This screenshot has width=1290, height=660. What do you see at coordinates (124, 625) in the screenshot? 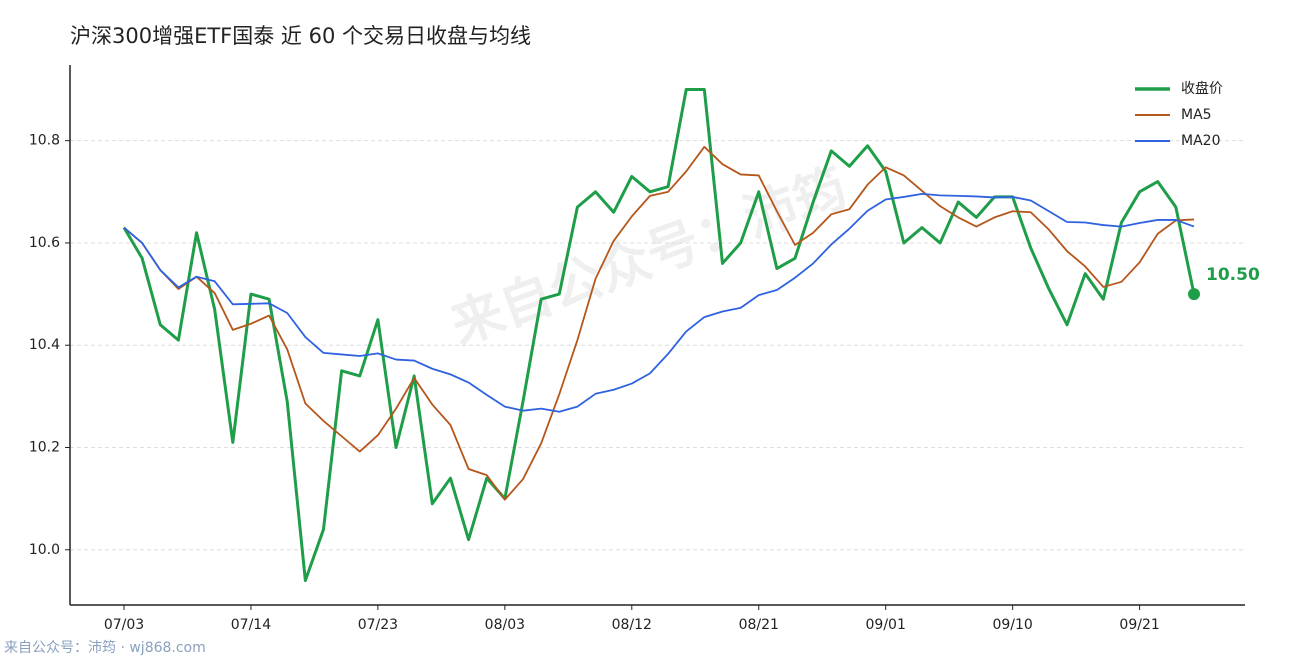
I see `x-tick-label: 07/03` at bounding box center [124, 625].